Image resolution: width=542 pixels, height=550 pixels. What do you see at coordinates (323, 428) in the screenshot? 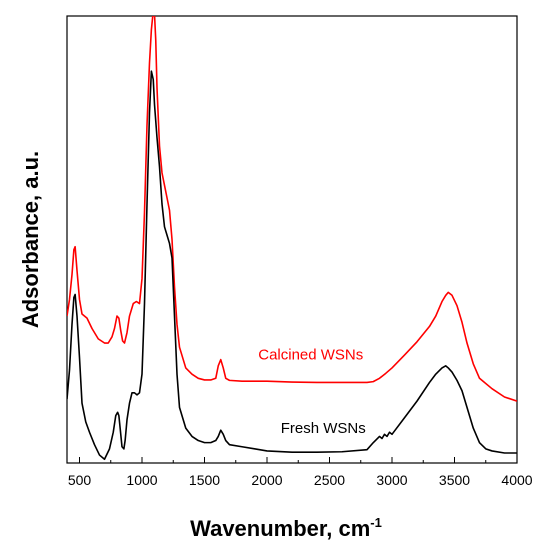
I see `series-label: Fresh WSNs` at bounding box center [323, 428].